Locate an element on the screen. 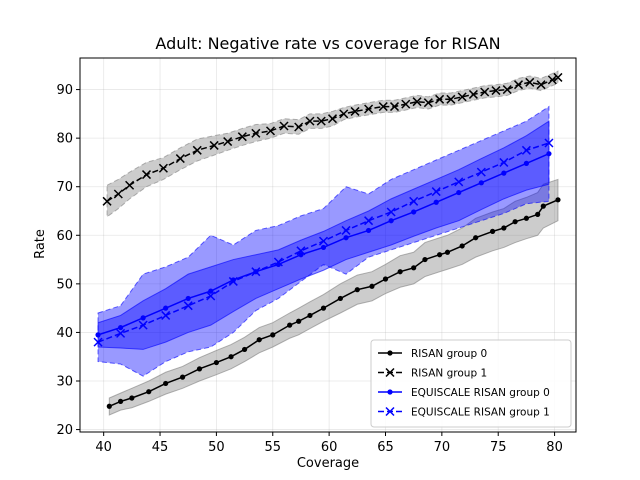 This screenshot has height=480, width=640. legend-entry-equiscale-risan-group-1: EQUISCALE RISAN group 1 is located at coordinates (464, 413).